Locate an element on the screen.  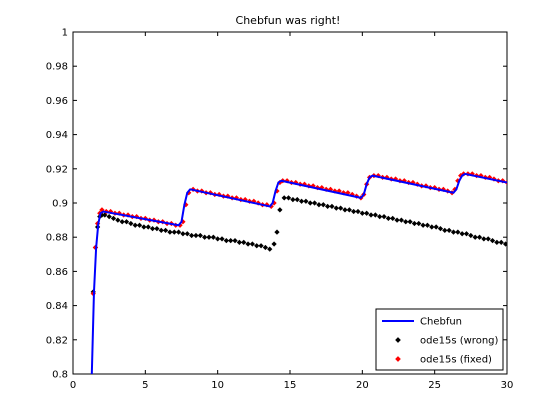
y-tick-label: 0.88 is located at coordinates (57, 238).